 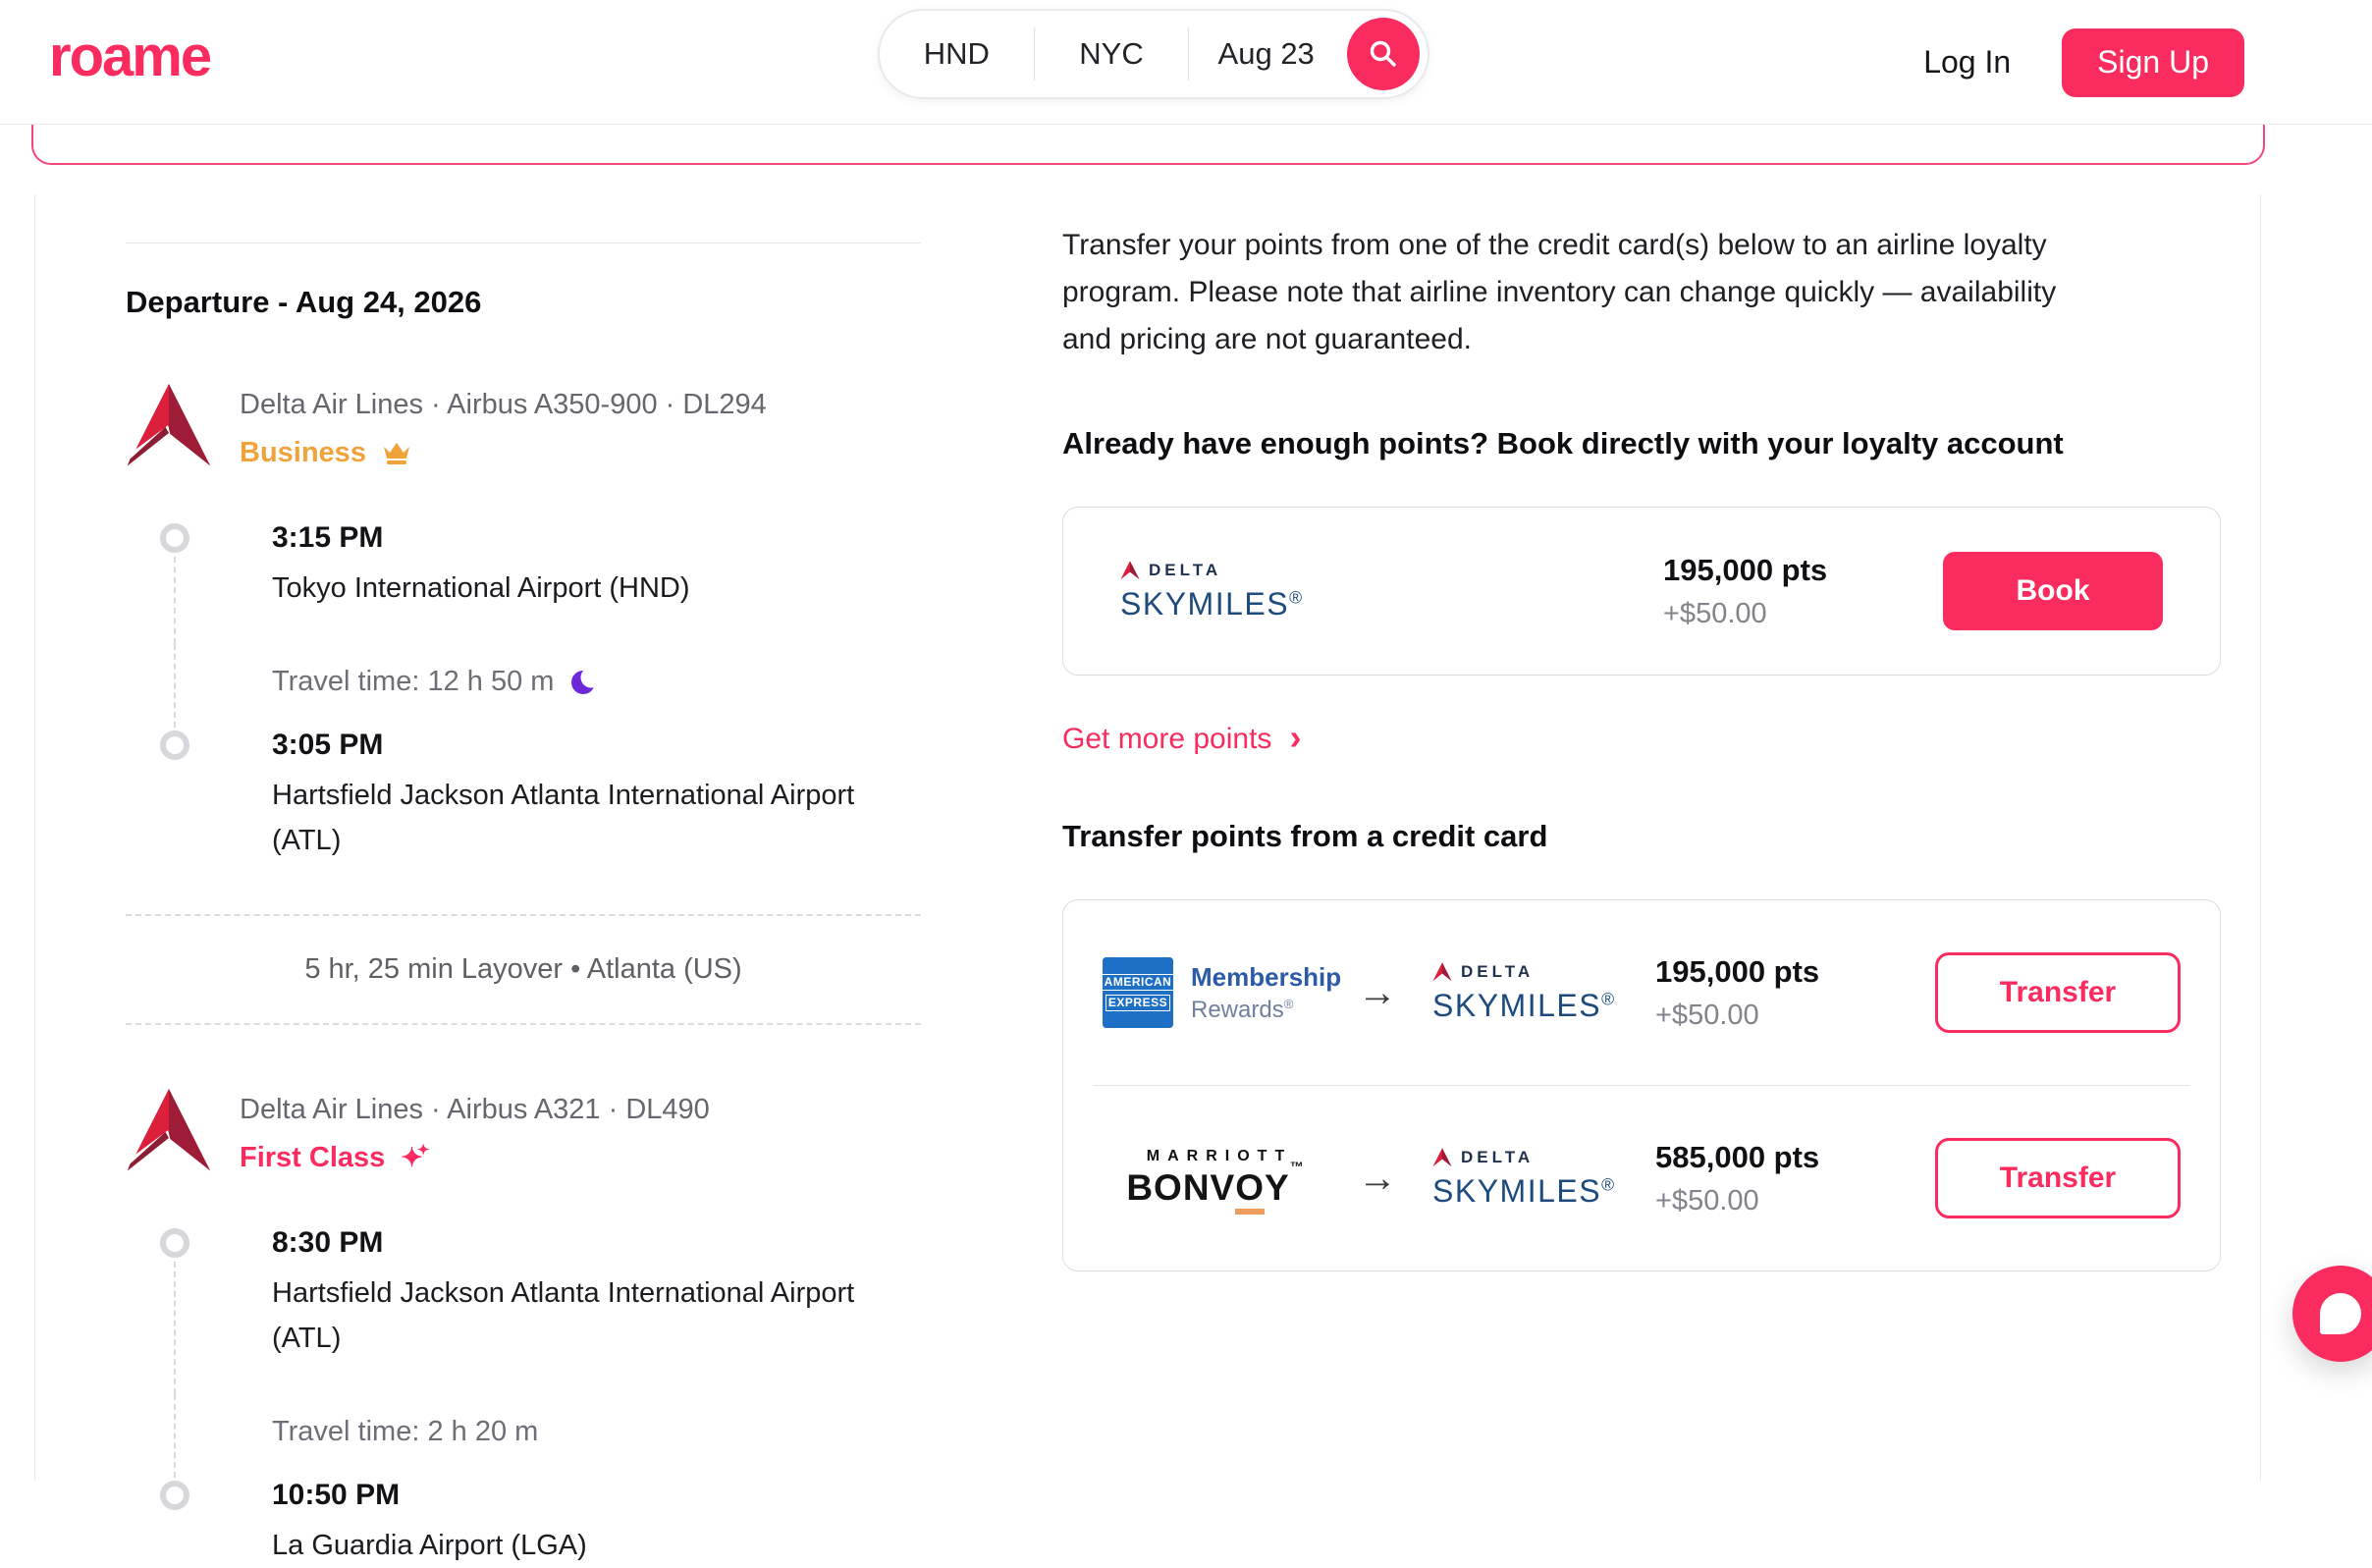 What do you see at coordinates (2053, 591) in the screenshot?
I see `book-button: Book` at bounding box center [2053, 591].